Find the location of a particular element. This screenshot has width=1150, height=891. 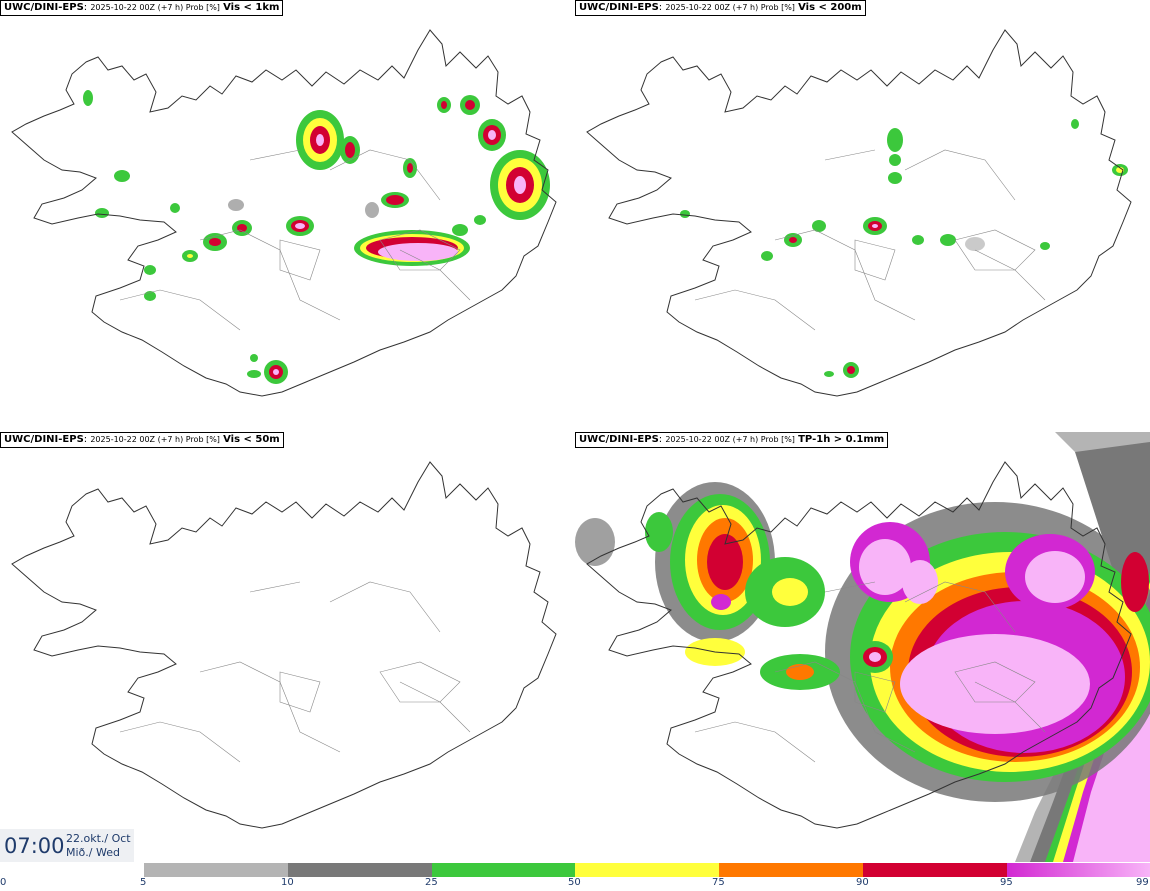

valid-time-clock: 07:00 is located at coordinates (34, 846).